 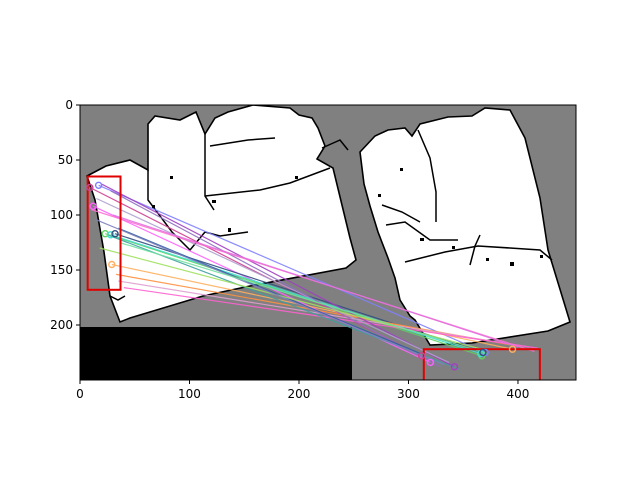 What do you see at coordinates (61, 325) in the screenshot?
I see `y-tick-label: 200` at bounding box center [61, 325].